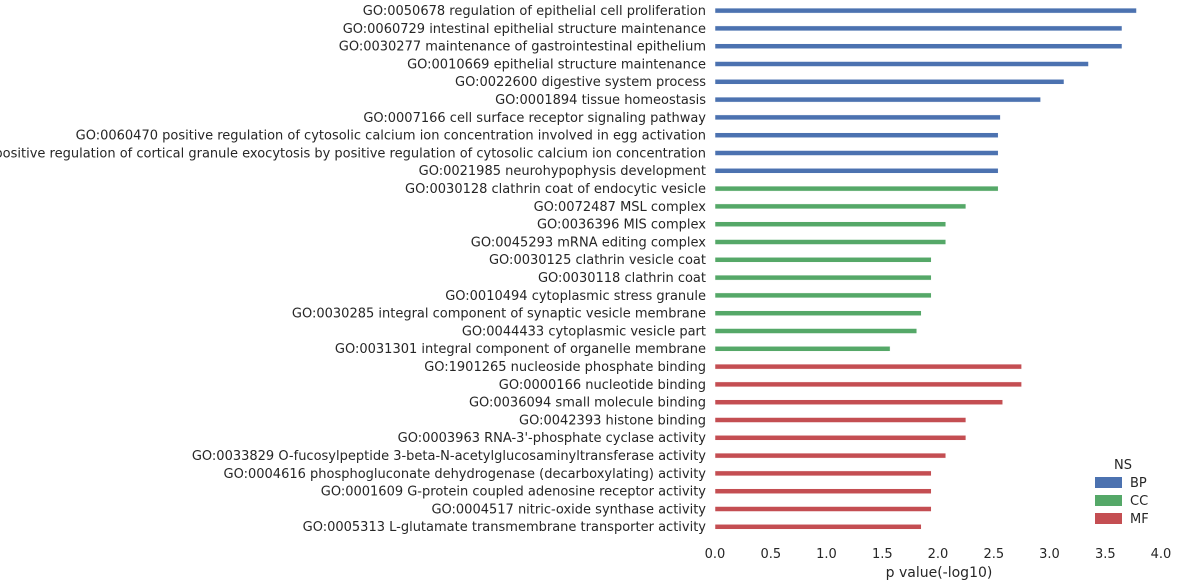 The width and height of the screenshot is (1178, 587). I want to click on x-tick-label: 3.5, so click(1105, 554).